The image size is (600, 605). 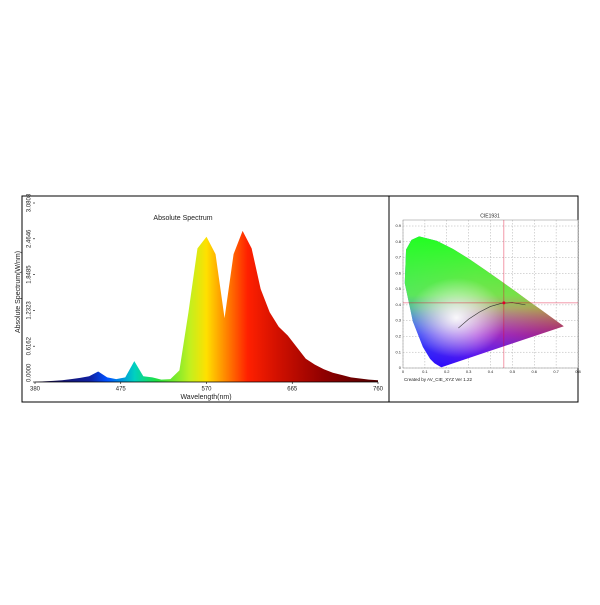 I want to click on y-tick-label: 0.5, so click(x=398, y=288).